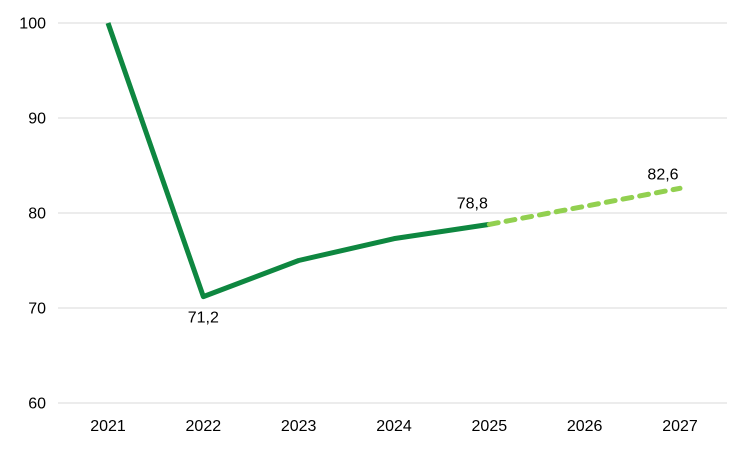  What do you see at coordinates (37, 404) in the screenshot?
I see `y-tick-label: 60` at bounding box center [37, 404].